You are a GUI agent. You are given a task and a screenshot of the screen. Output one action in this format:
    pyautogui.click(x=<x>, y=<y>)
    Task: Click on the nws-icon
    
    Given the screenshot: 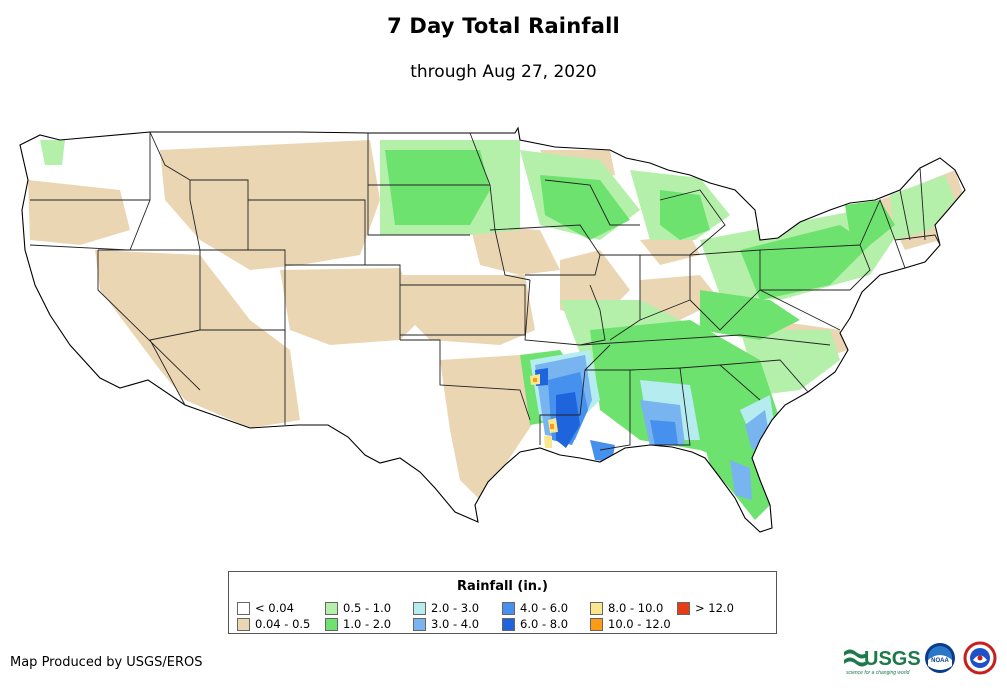 What is the action you would take?
    pyautogui.click(x=980, y=658)
    